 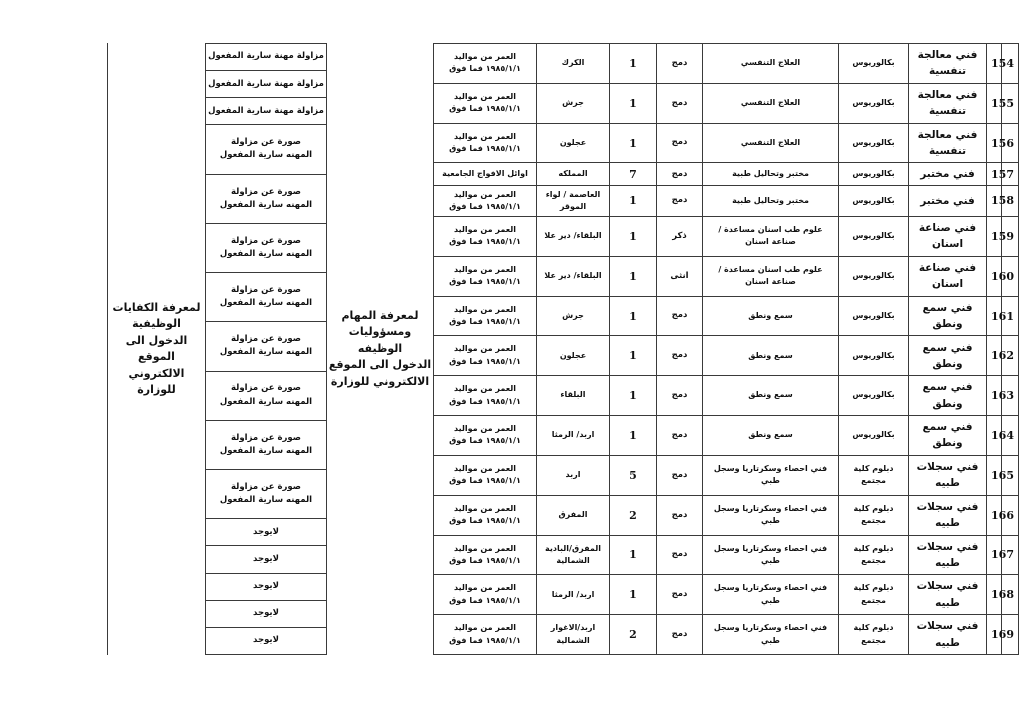 I want to click on cell-location: عجلون, so click(x=573, y=143).